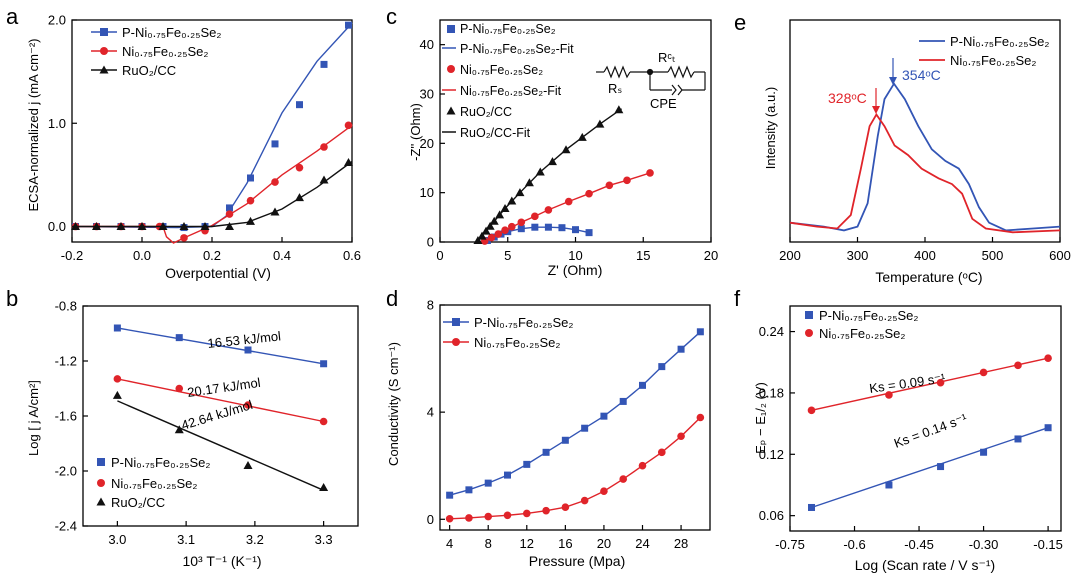 Image resolution: width=1080 pixels, height=576 pixels. I want to click on panel-f-ytick-label: 0.12, so click(771, 454).